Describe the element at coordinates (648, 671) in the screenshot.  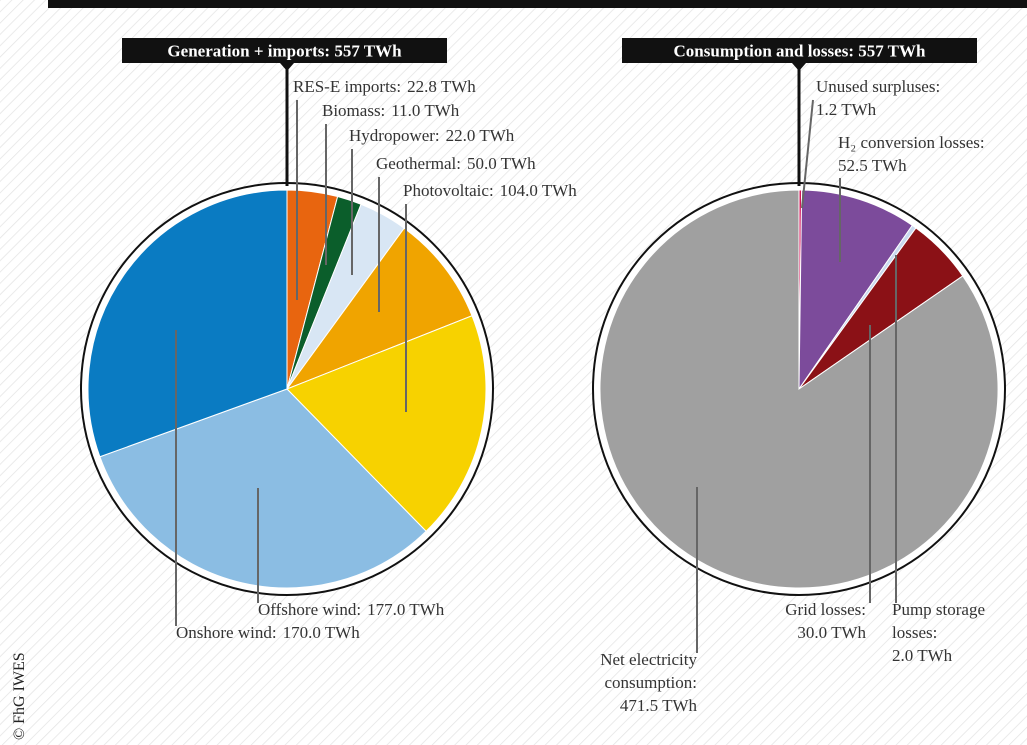
I see `category-label: Net electricity consumption:` at that location.